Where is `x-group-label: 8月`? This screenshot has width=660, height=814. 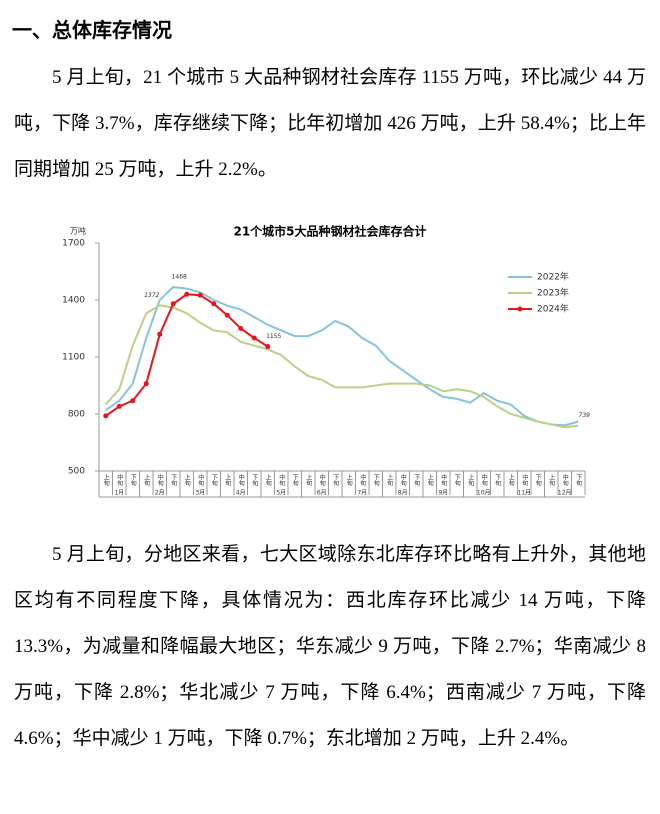
x-group-label: 8月 is located at coordinates (403, 493).